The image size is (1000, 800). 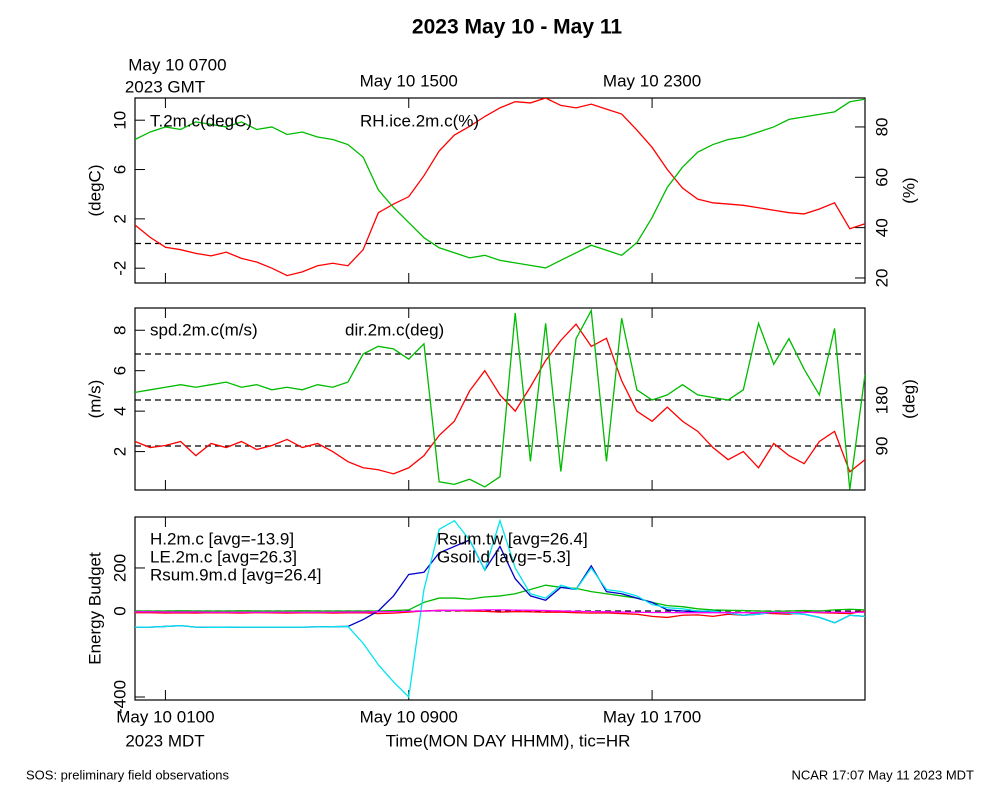 I want to click on legend-label: spd.2m.c(m/s), so click(x=204, y=329).